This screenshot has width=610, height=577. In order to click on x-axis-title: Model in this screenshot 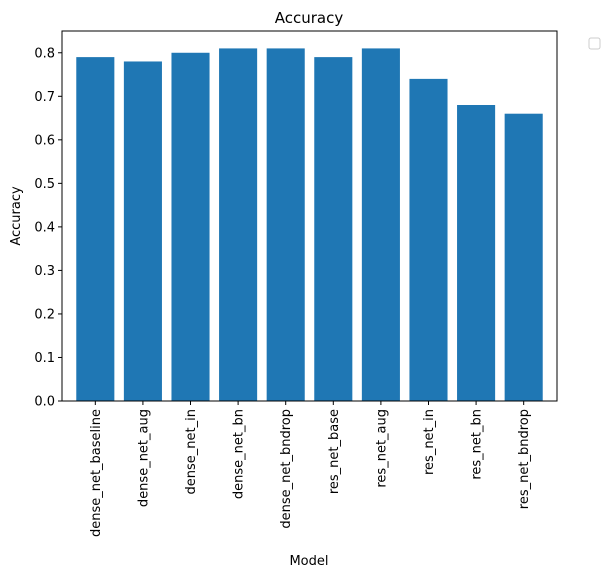, I will do `click(308, 561)`.